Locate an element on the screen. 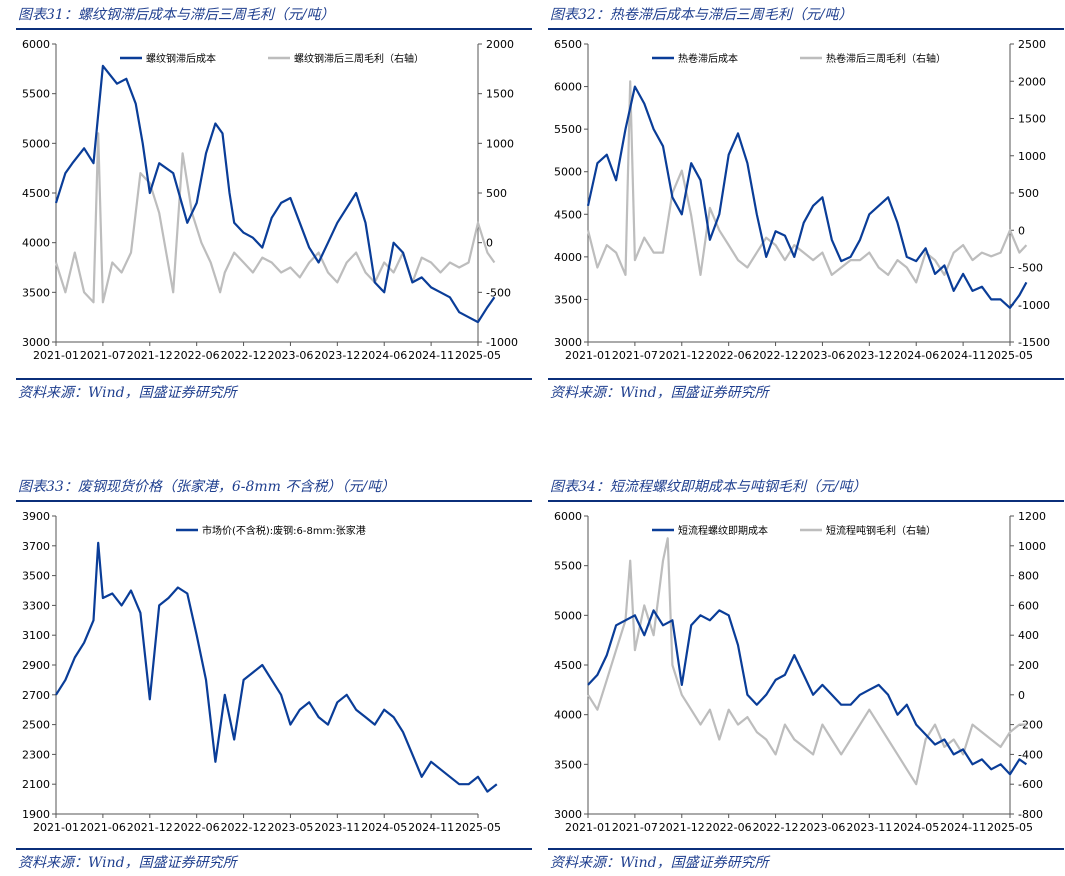 The image size is (1065, 876). y2-tick-label: 600 is located at coordinates (1028, 605).